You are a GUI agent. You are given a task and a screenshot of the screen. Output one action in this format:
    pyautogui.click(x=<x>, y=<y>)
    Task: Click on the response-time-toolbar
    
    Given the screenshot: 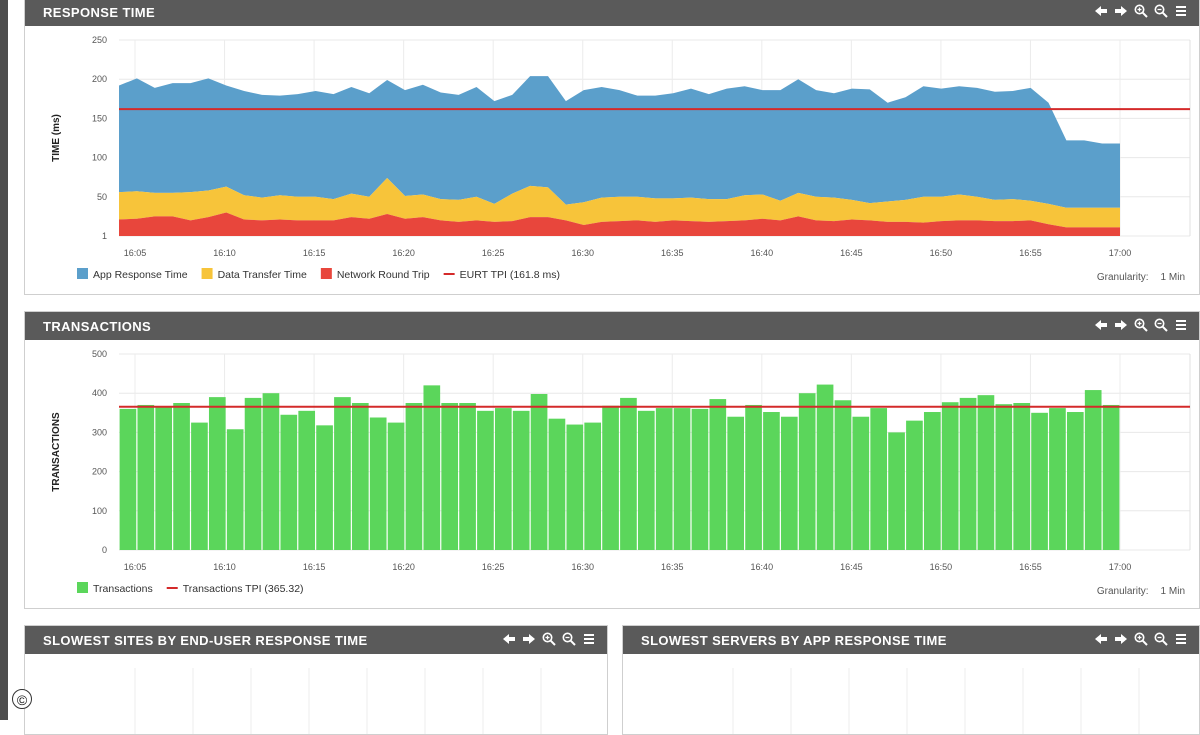 What is the action you would take?
    pyautogui.click(x=1141, y=11)
    